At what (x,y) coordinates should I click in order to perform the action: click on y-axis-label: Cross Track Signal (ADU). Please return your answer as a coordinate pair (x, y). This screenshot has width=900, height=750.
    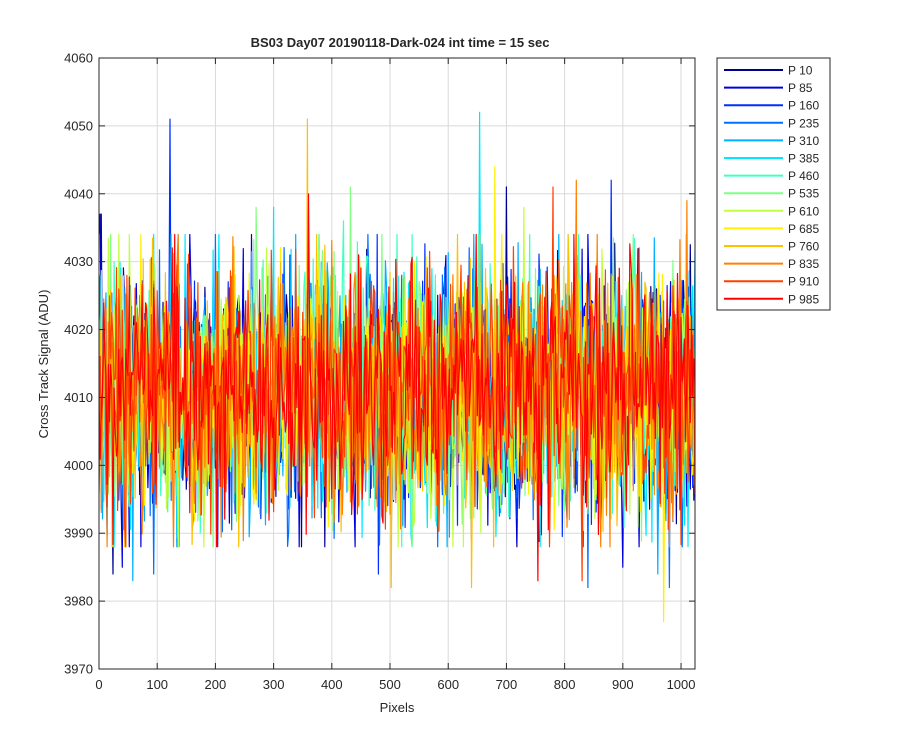
    Looking at the image, I should click on (43, 364).